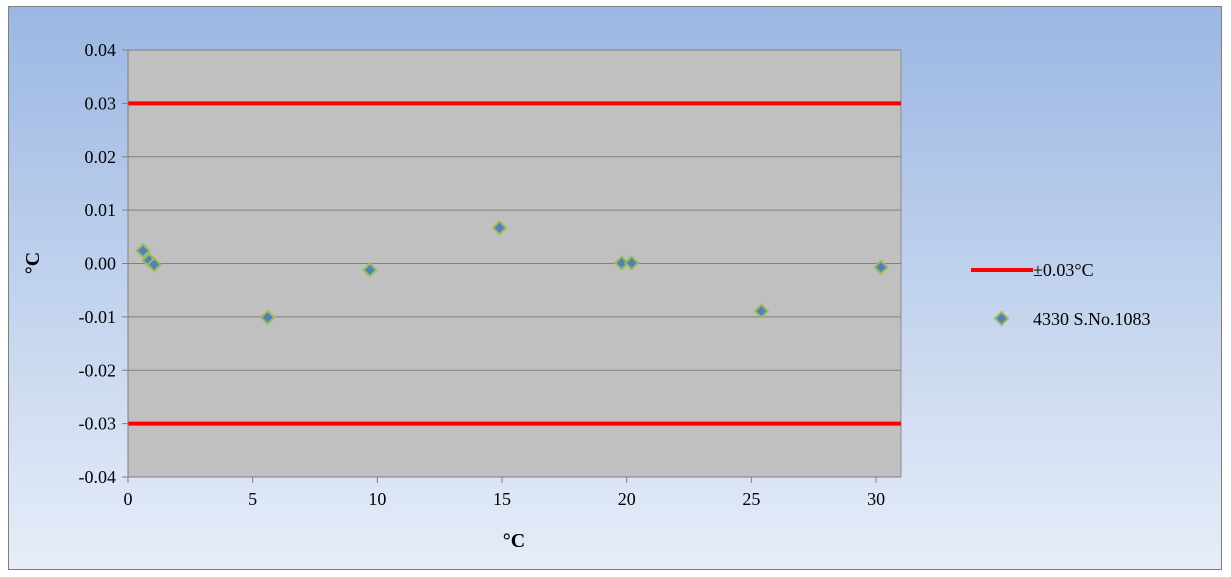  What do you see at coordinates (101, 210) in the screenshot?
I see `y-tick-label: 0.01` at bounding box center [101, 210].